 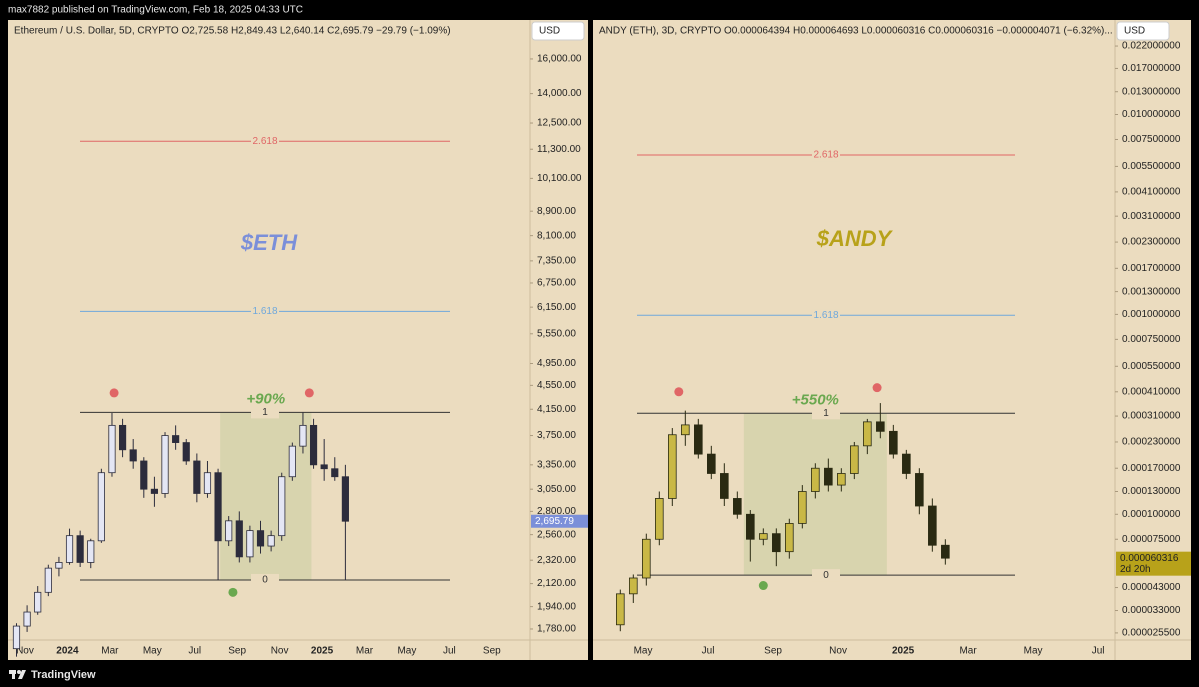 What do you see at coordinates (1151, 587) in the screenshot?
I see `y-tick-label: 0.000043000` at bounding box center [1151, 587].